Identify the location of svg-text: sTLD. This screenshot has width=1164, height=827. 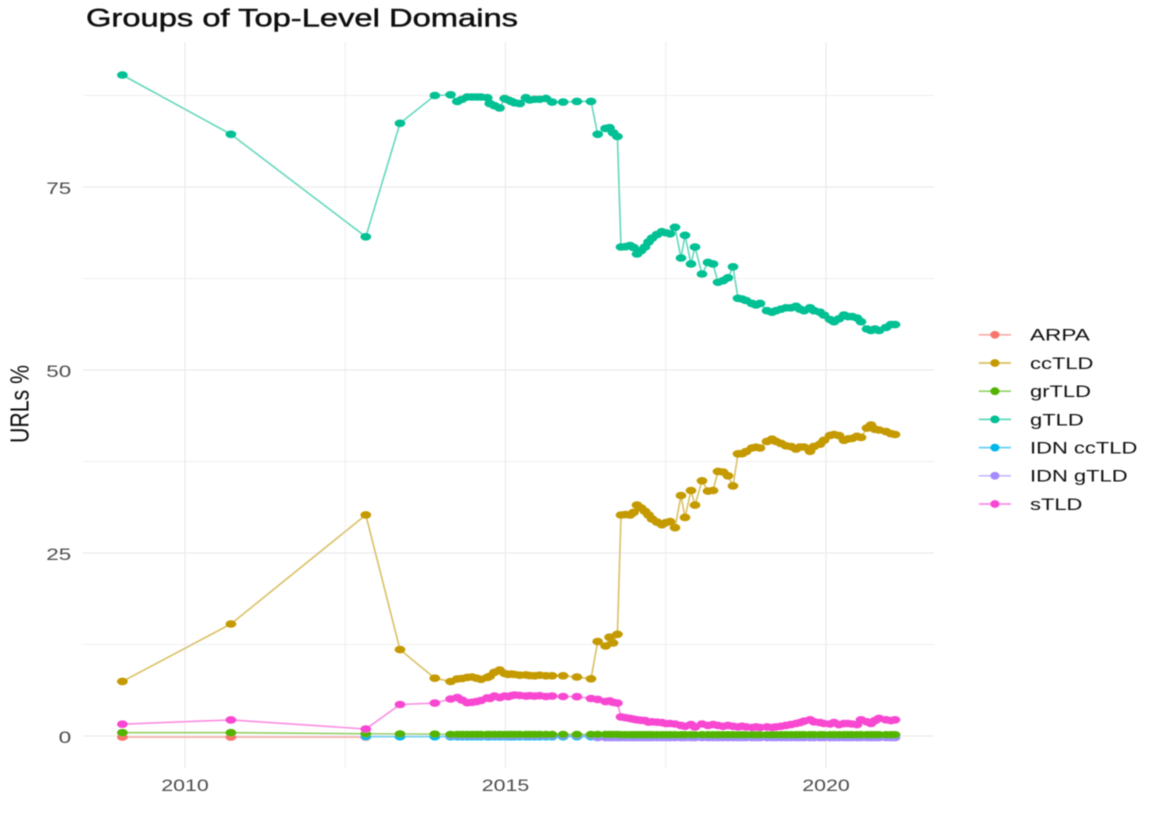
(1056, 505).